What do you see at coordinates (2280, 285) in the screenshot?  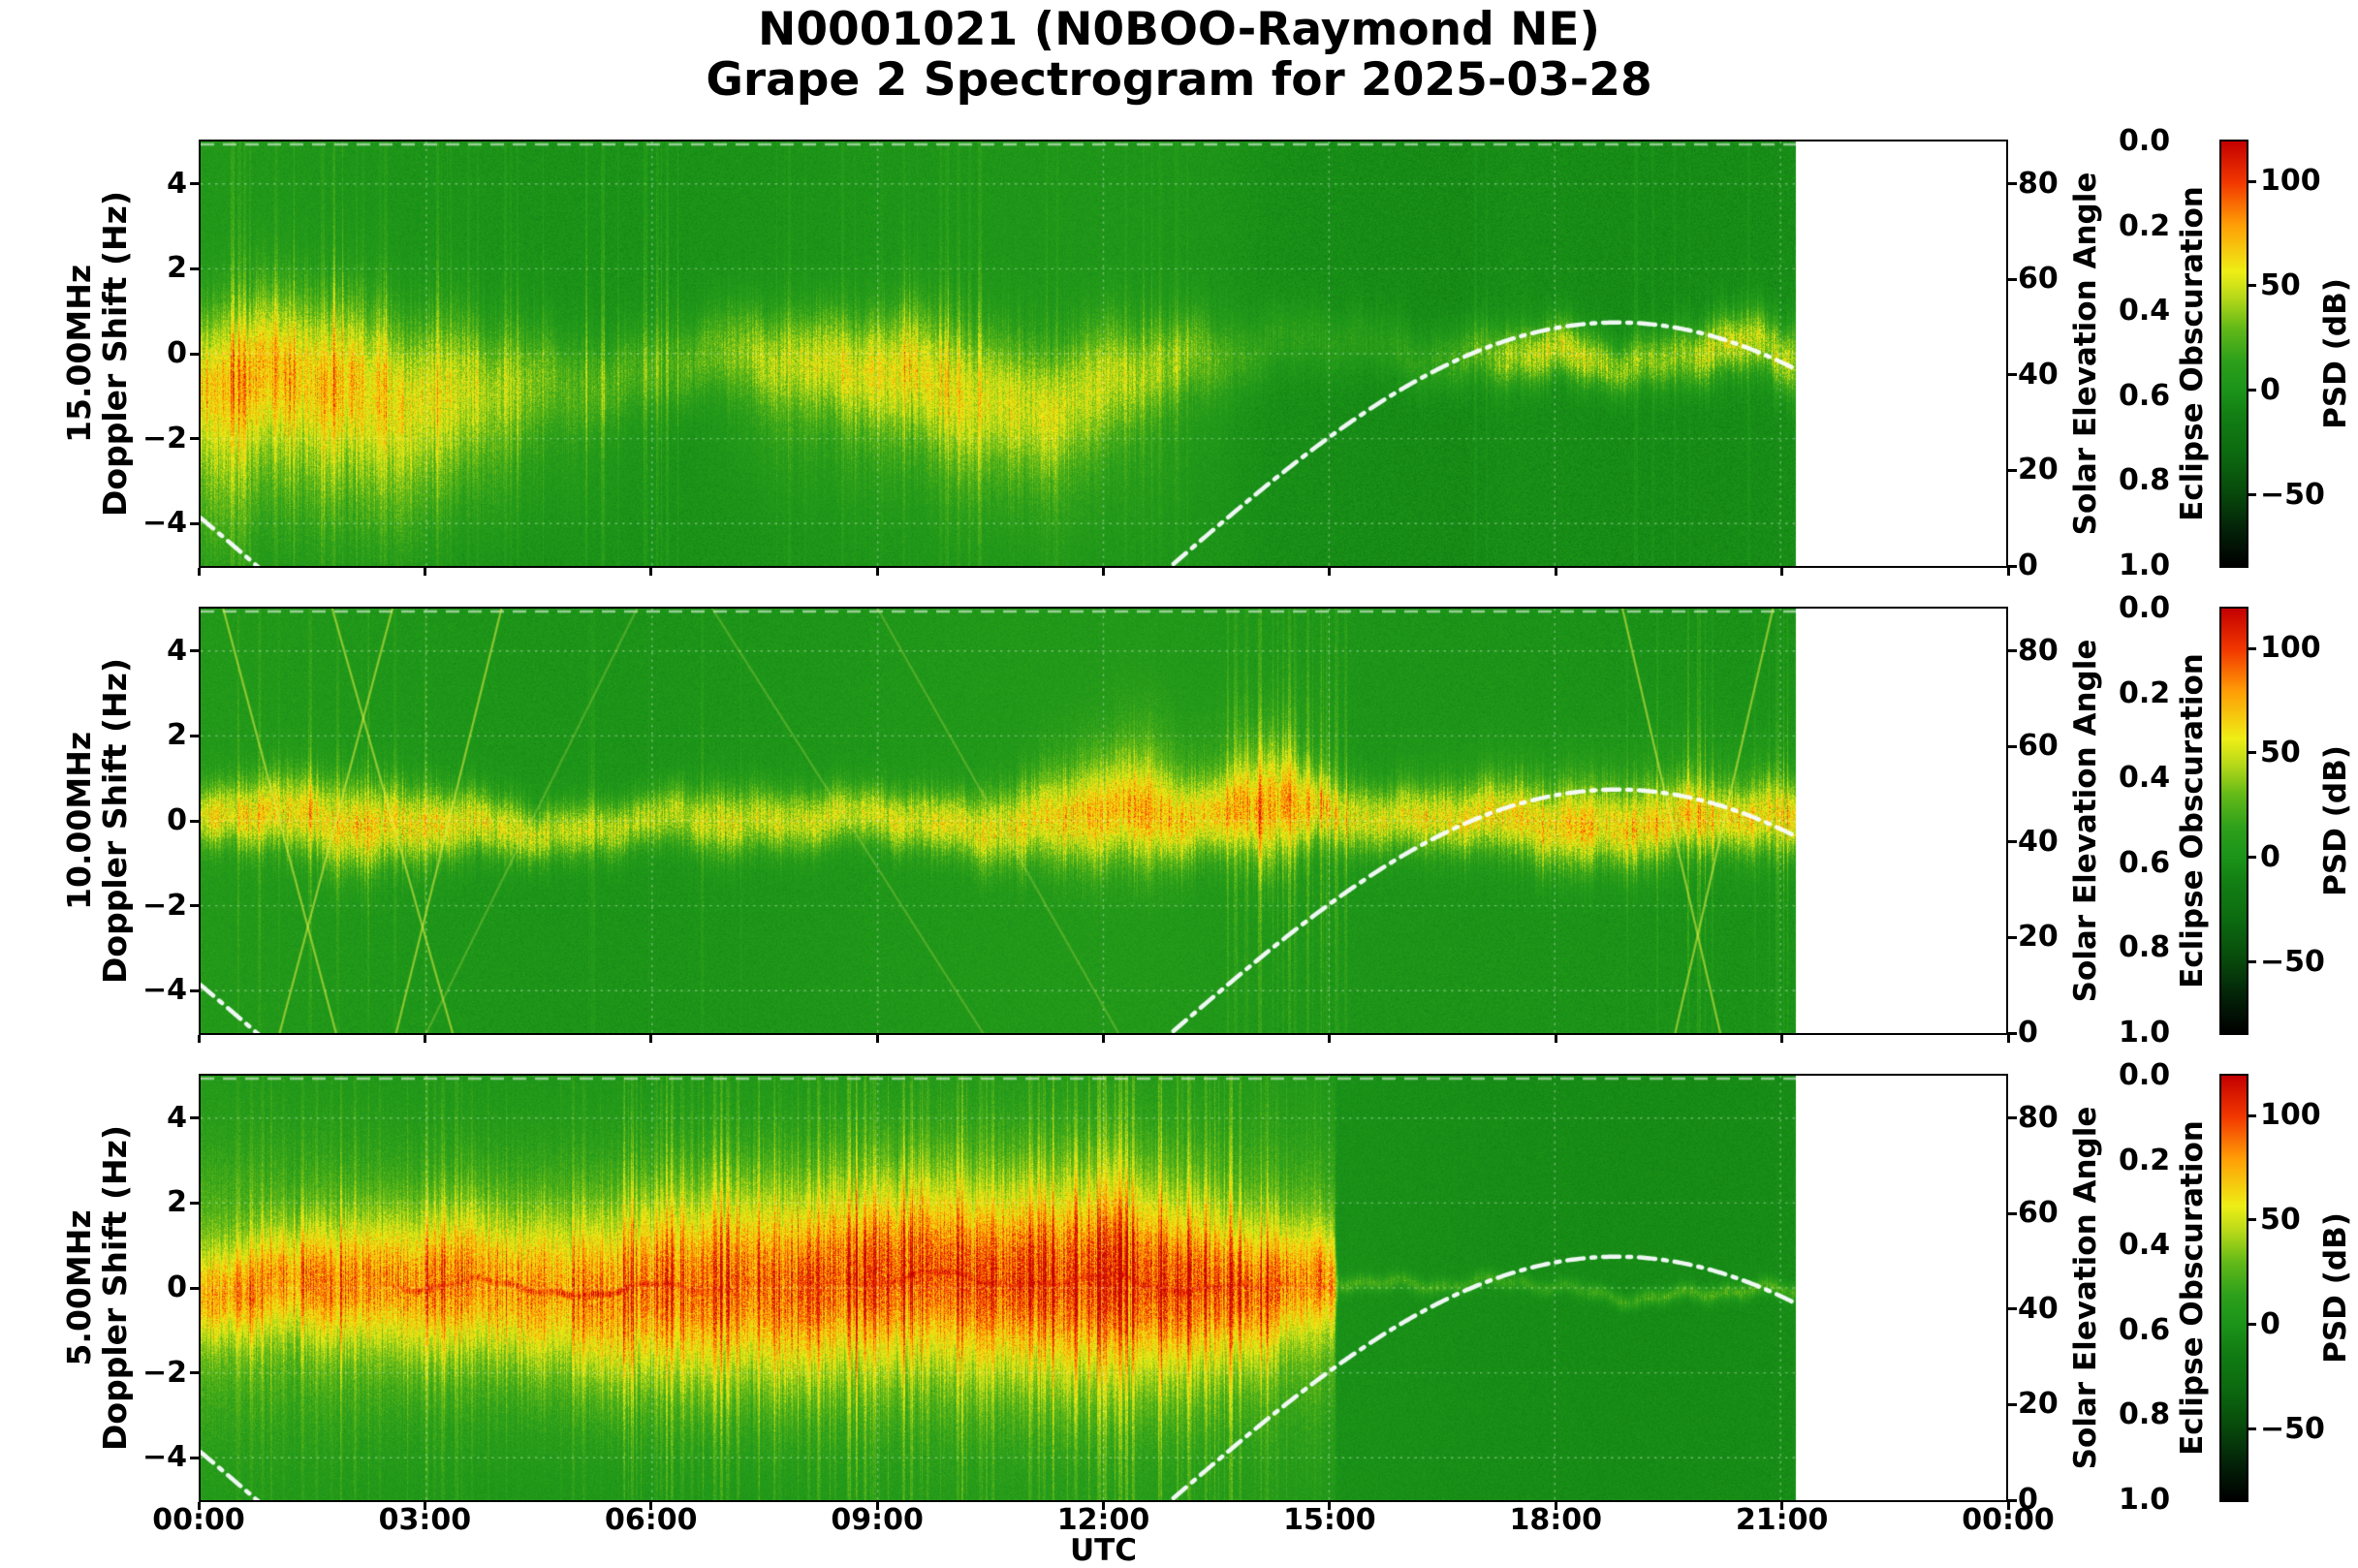 I see `psd-tick-label: 50` at bounding box center [2280, 285].